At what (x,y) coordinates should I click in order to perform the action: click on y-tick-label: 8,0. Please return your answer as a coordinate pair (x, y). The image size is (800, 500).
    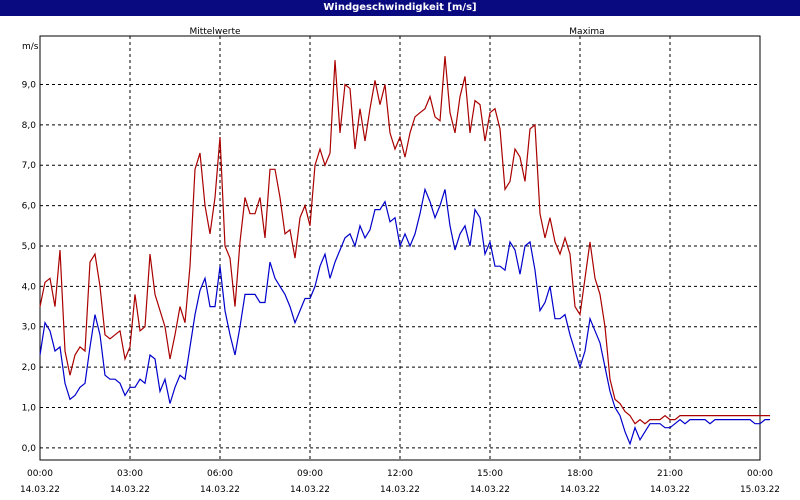
    Looking at the image, I should click on (29, 126).